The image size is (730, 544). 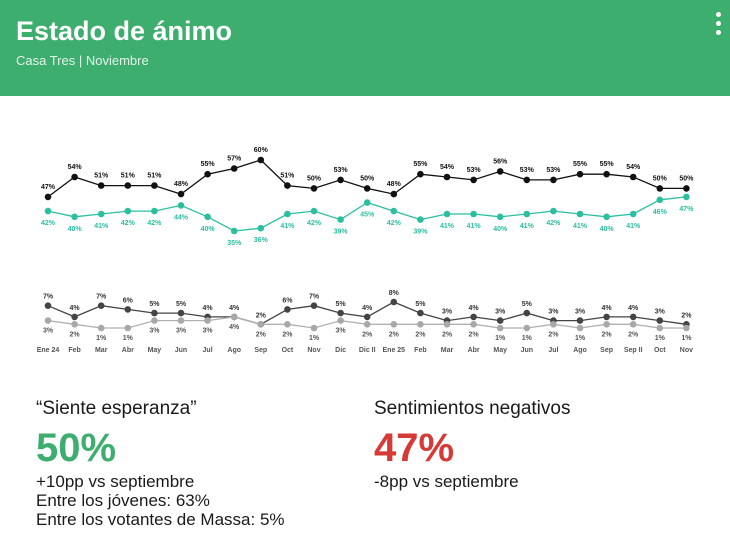 What do you see at coordinates (474, 170) in the screenshot?
I see `data-label-main-0-16: 53%` at bounding box center [474, 170].